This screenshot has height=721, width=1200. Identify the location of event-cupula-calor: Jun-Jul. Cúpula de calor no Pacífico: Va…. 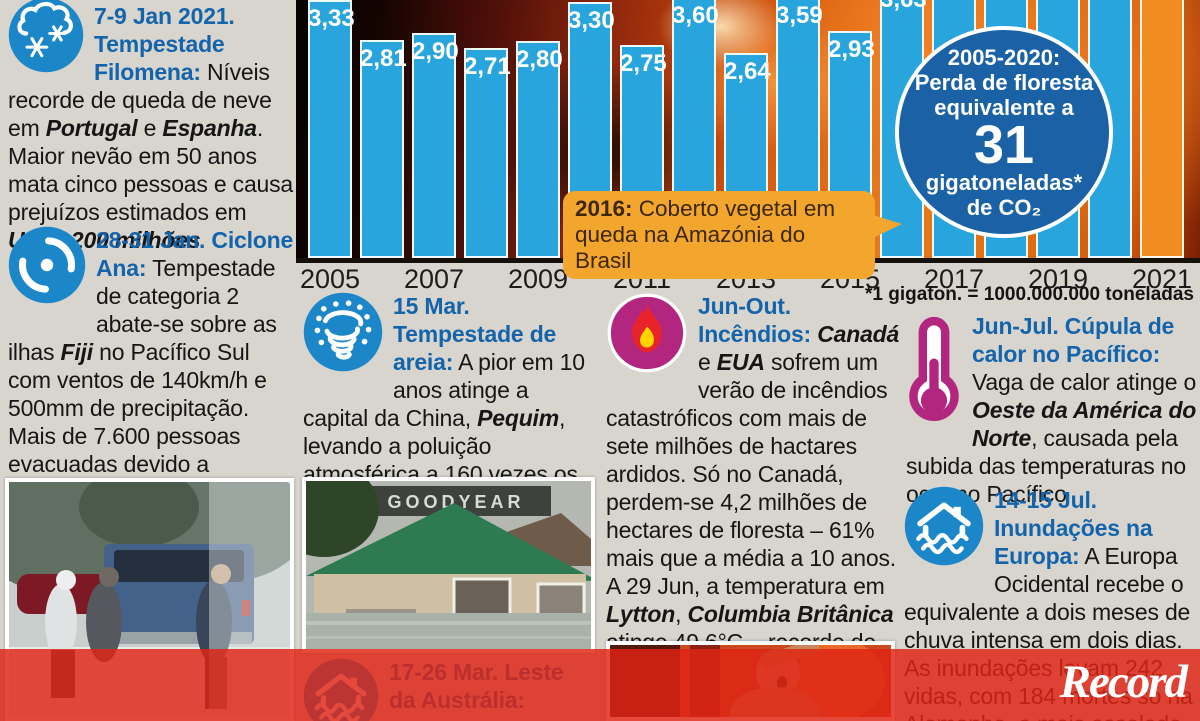
(1052, 410).